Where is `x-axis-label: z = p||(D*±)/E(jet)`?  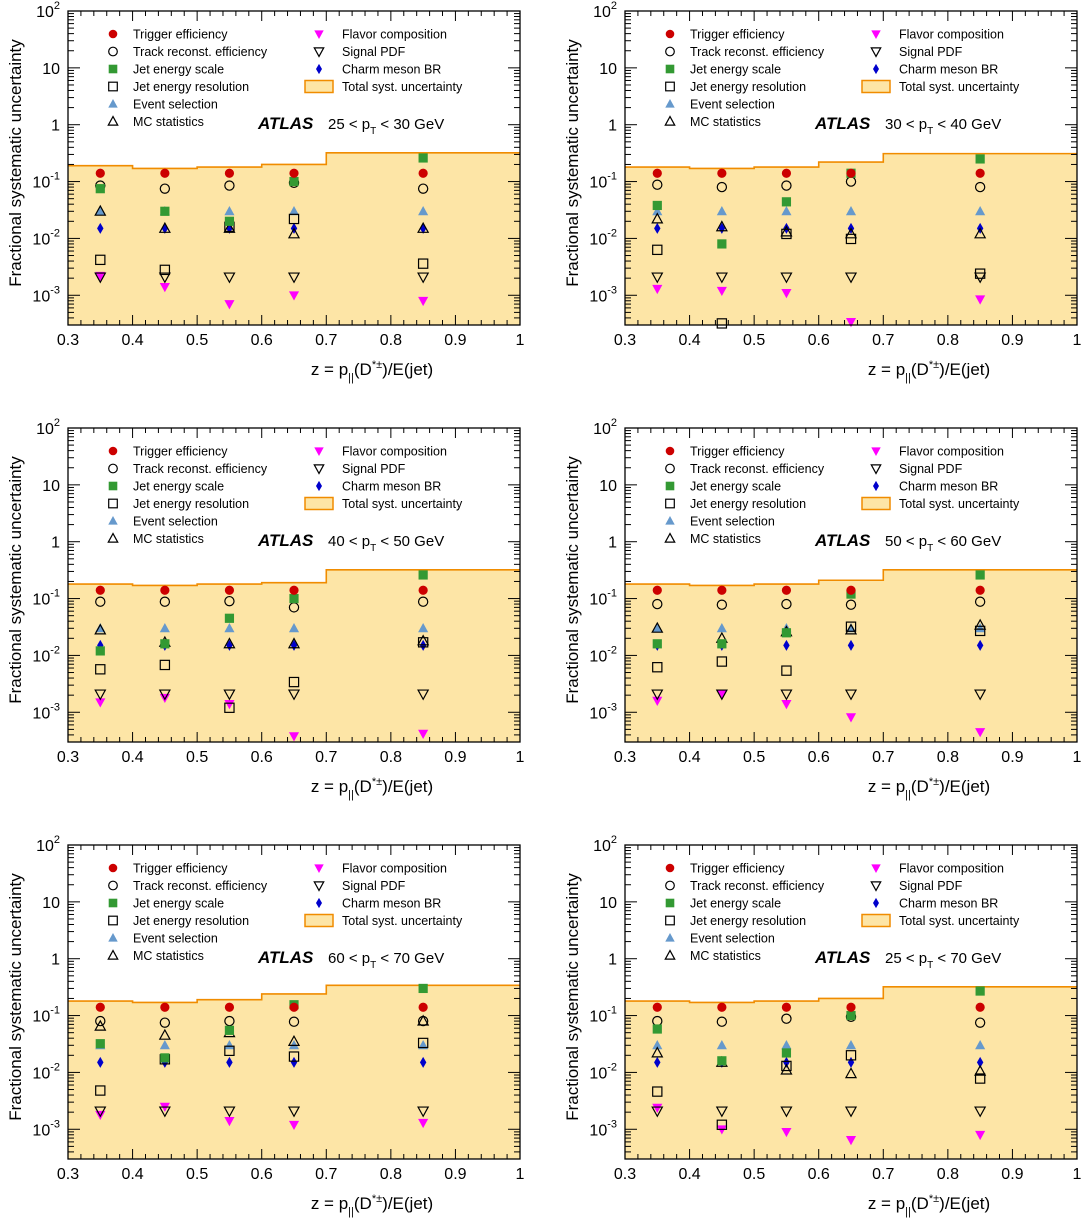 x-axis-label: z = p||(D*±)/E(jet) is located at coordinates (929, 1205).